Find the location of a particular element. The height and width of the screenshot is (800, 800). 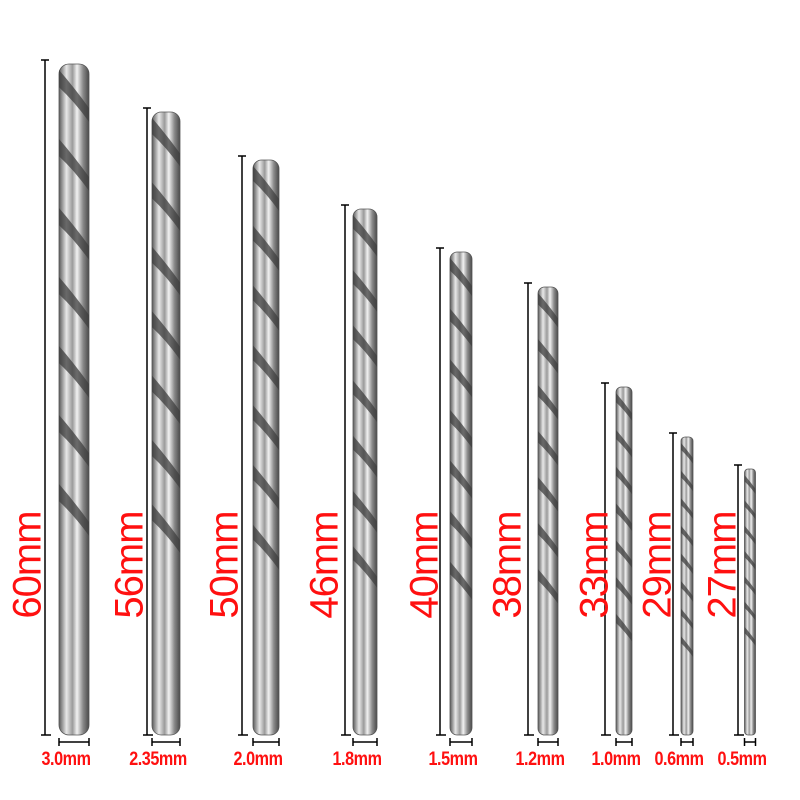

diameter-label: 1.8mm is located at coordinates (357, 759).